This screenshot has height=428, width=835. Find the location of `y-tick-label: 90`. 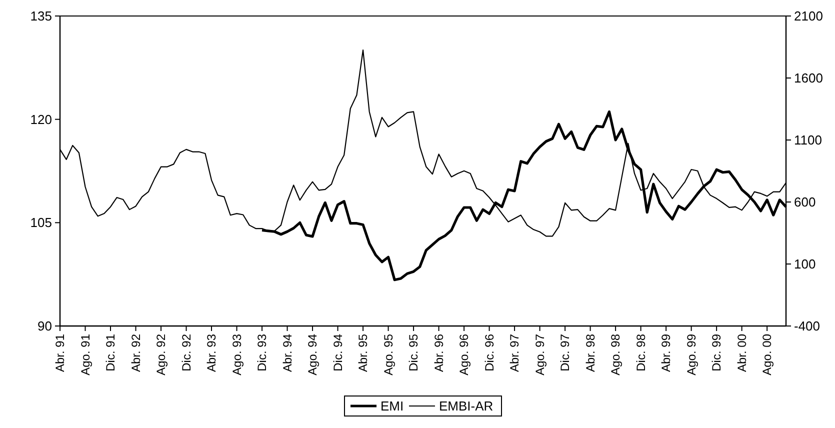

y-tick-label: 90 is located at coordinates (45, 326).